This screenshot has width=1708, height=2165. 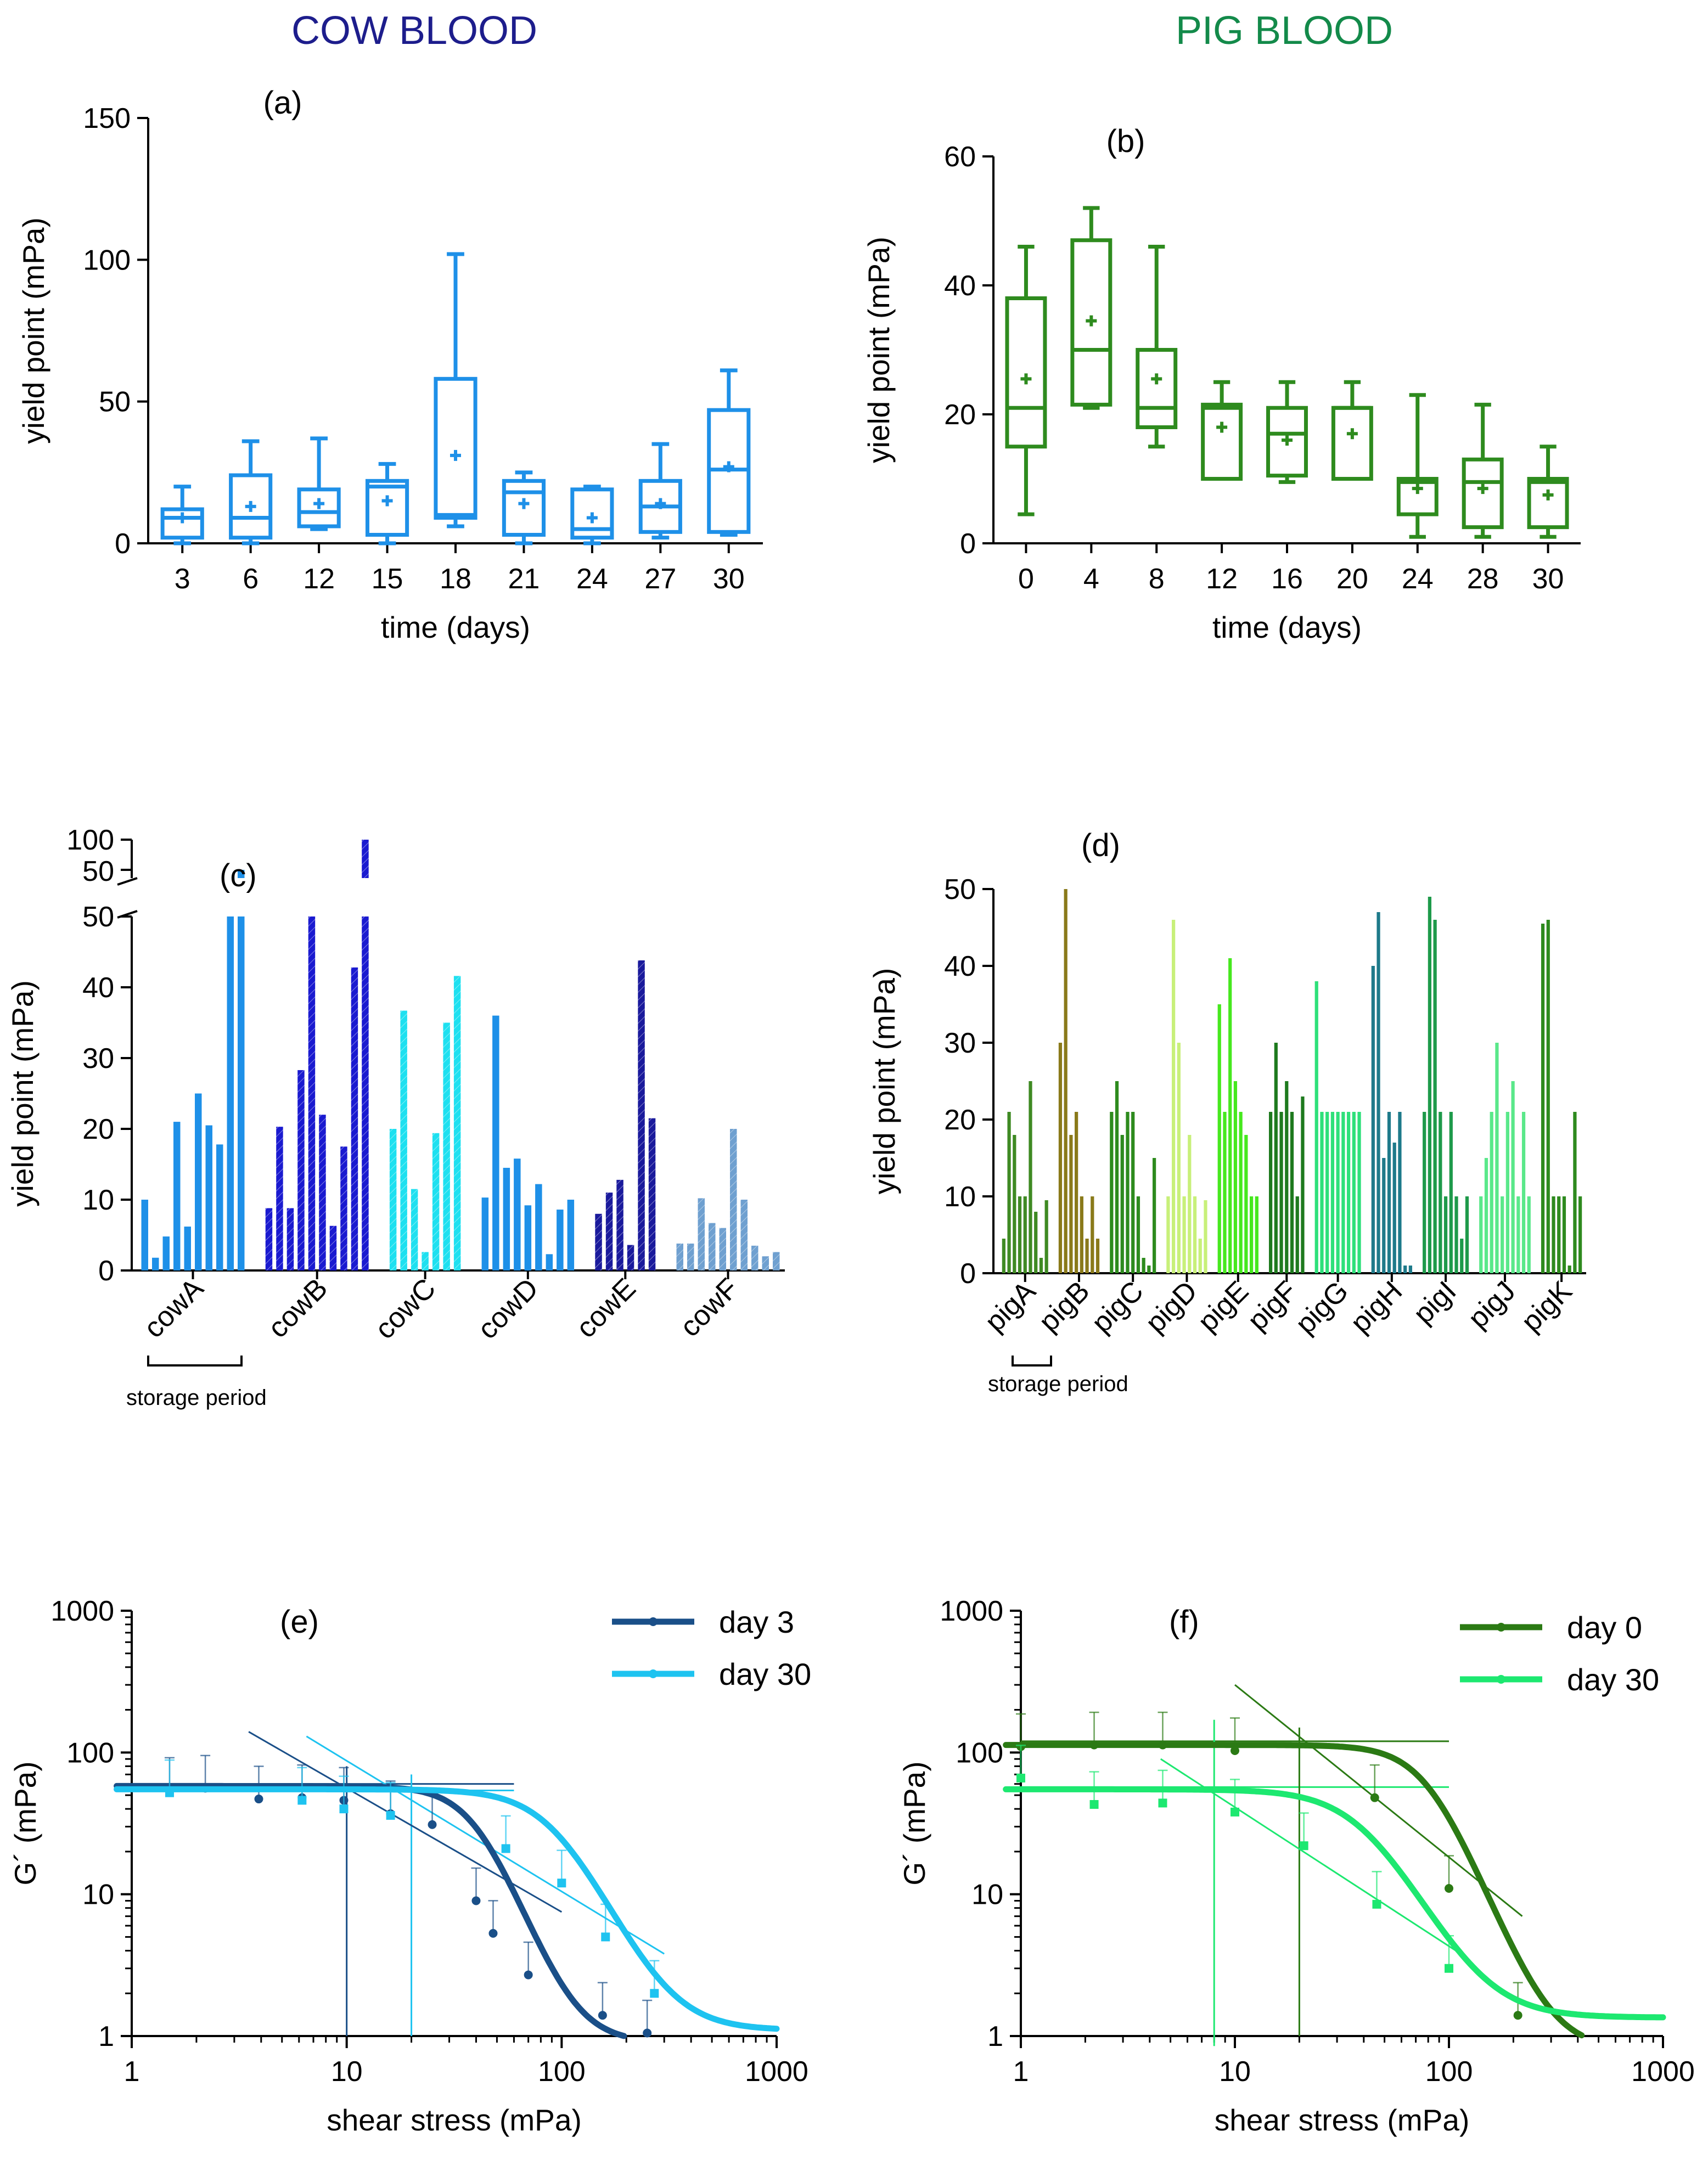 I want to click on group-cowC, so click(x=425, y=1123).